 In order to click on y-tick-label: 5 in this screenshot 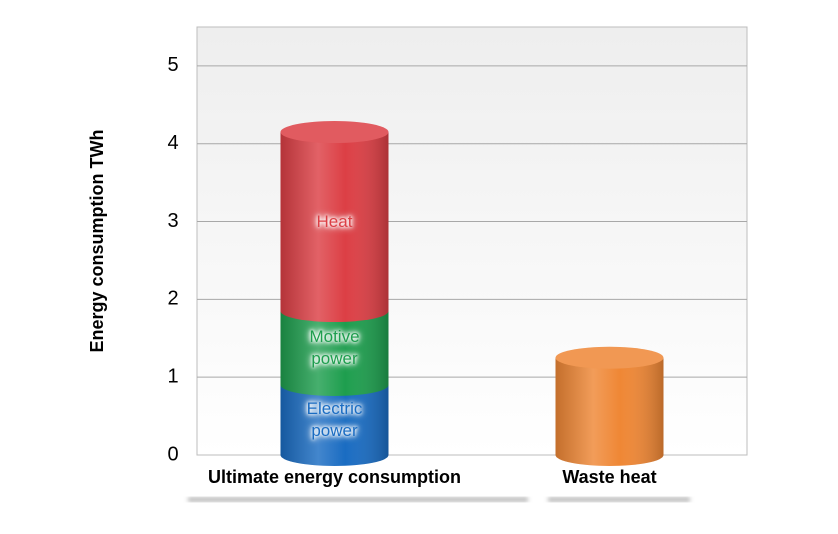, I will do `click(172, 65)`.